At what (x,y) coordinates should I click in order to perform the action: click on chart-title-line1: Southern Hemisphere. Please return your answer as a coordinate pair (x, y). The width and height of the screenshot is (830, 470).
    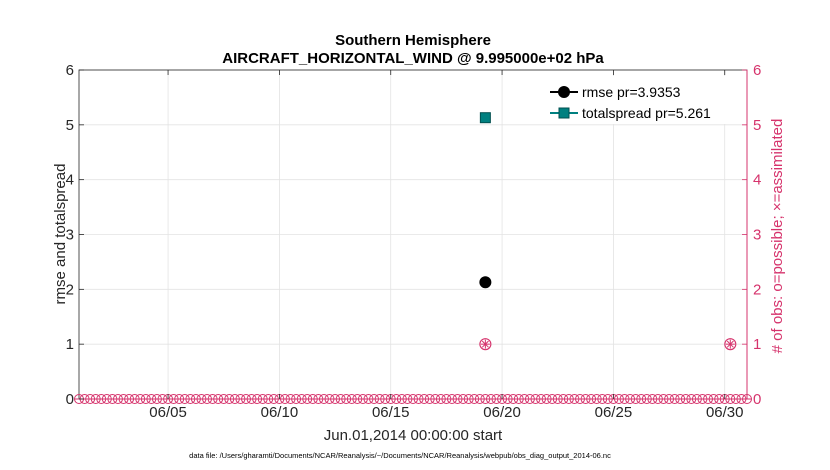
    Looking at the image, I should click on (413, 40).